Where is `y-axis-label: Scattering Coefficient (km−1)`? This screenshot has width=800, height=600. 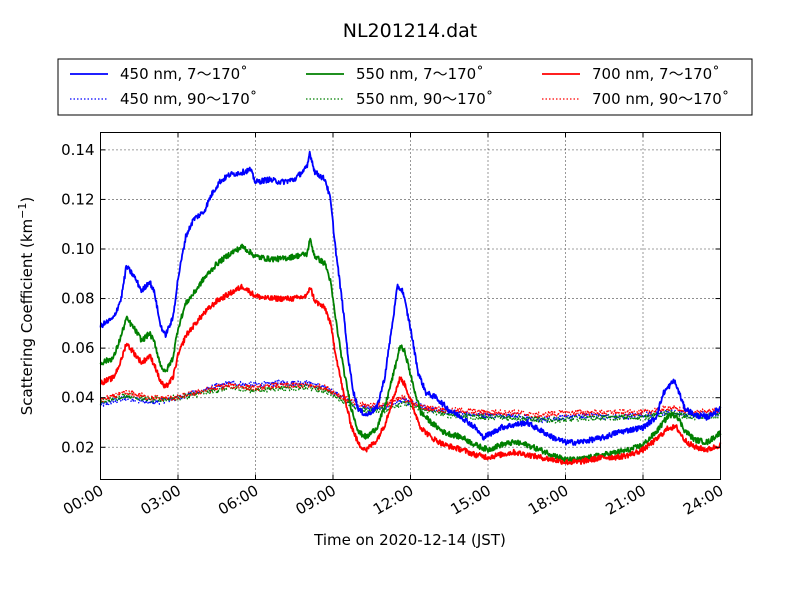
y-axis-label: Scattering Coefficient (km−1) is located at coordinates (26, 306).